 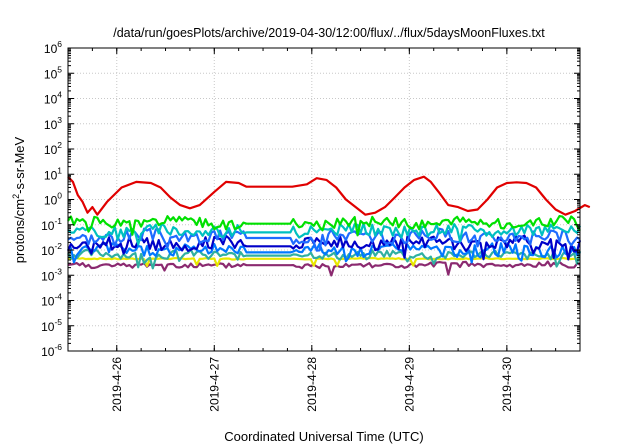 What do you see at coordinates (312, 384) in the screenshot?
I see `x-tick-label: 2019-4-28` at bounding box center [312, 384].